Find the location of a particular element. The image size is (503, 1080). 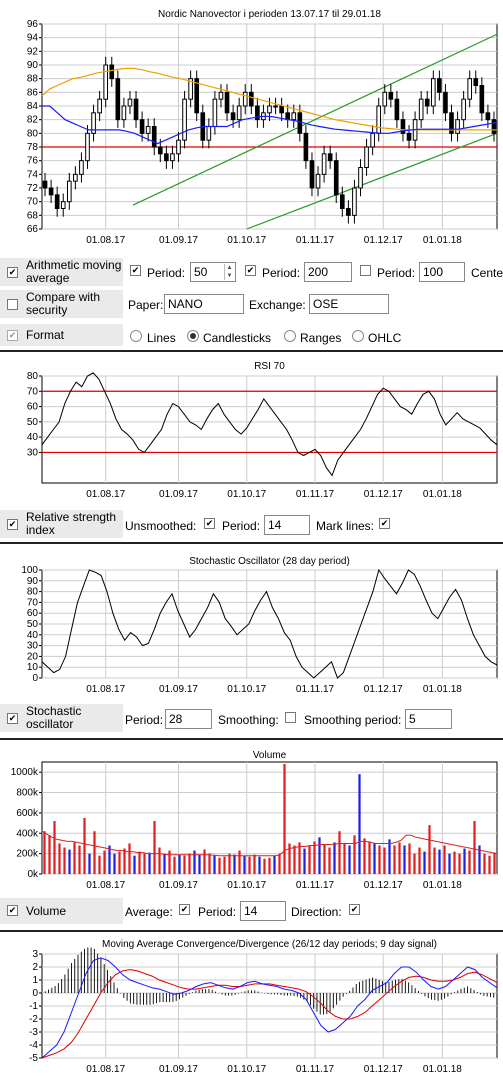

compare-checkbox is located at coordinates (12, 304).